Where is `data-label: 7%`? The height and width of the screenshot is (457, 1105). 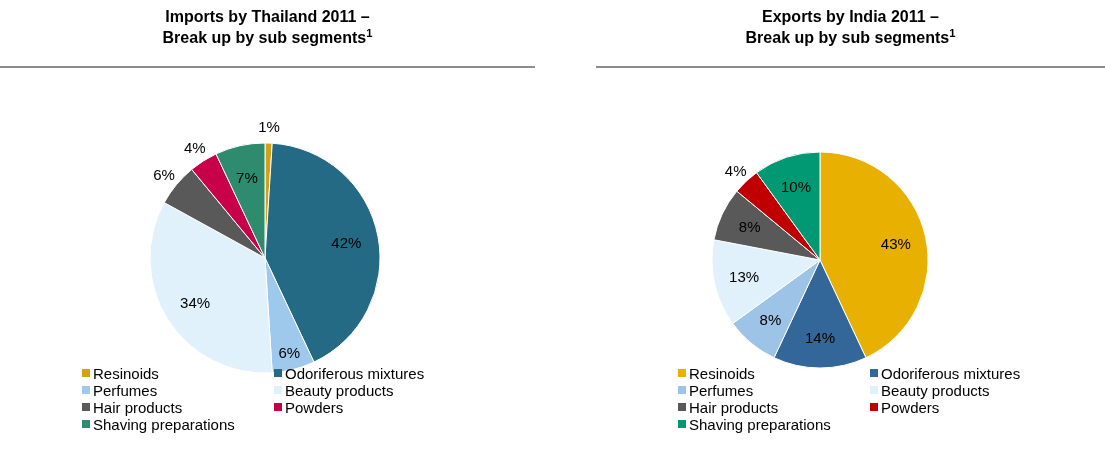 data-label: 7% is located at coordinates (247, 177).